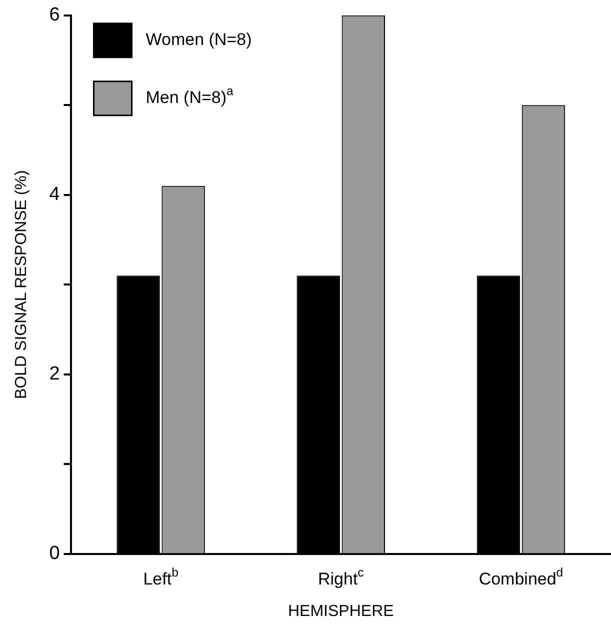 The image size is (611, 633). I want to click on legend-label: Women (N=8), so click(199, 40).